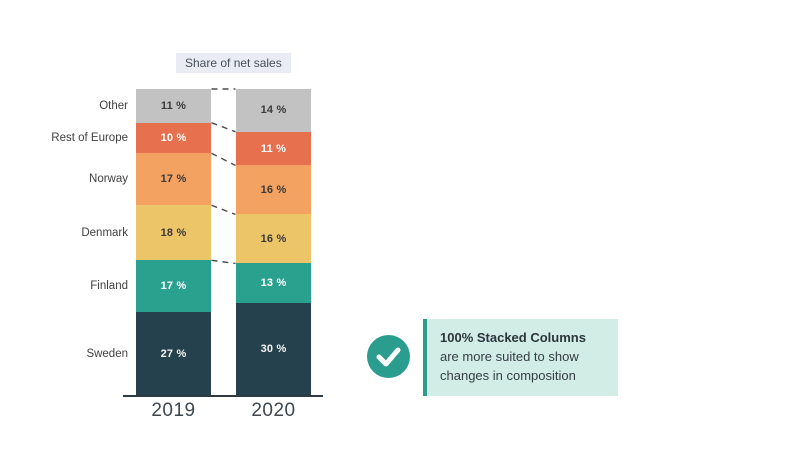  I want to click on segment-denmark-2019: 18 %, so click(173, 233).